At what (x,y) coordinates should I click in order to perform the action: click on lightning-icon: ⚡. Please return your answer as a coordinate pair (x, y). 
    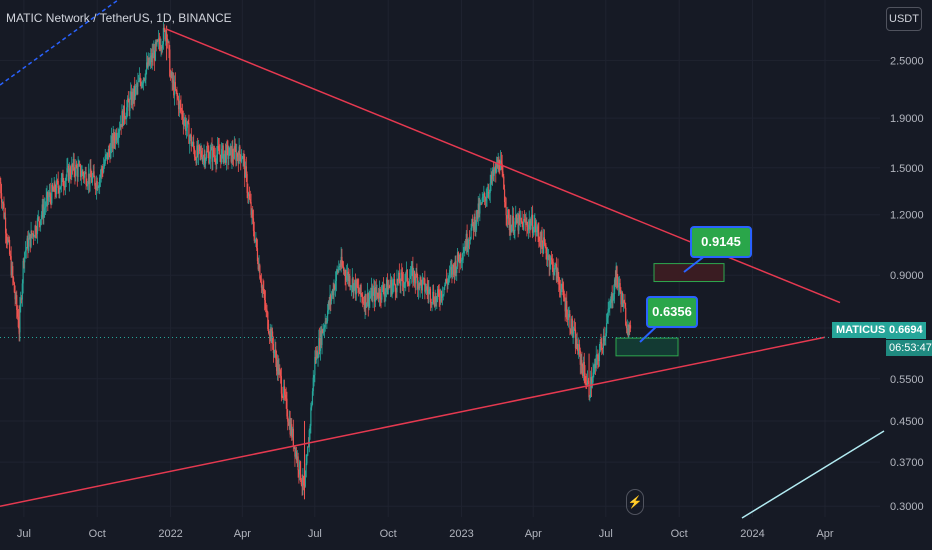
    Looking at the image, I should click on (635, 502).